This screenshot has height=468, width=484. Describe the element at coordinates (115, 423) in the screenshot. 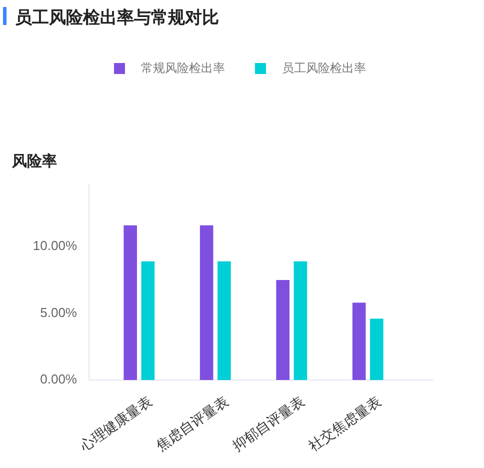

I see `x-tick-label: 心理健康量表` at that location.